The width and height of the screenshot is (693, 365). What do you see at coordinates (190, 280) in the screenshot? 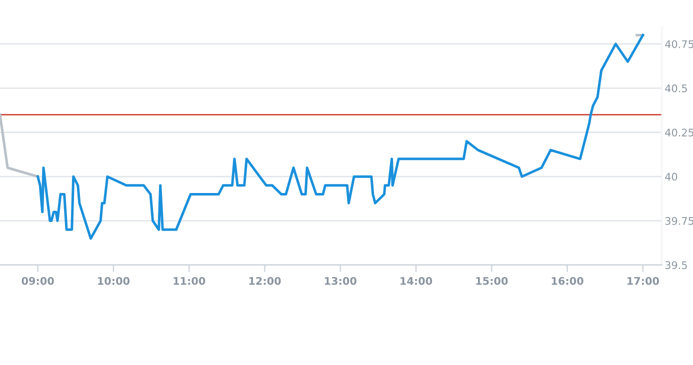
I see `x-tick-label: 11:00` at bounding box center [190, 280].